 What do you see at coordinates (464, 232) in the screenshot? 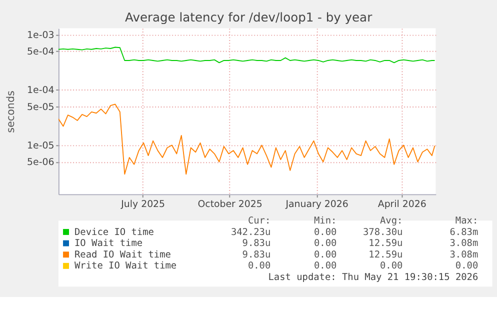
I see `text: 6.83m` at bounding box center [464, 232].